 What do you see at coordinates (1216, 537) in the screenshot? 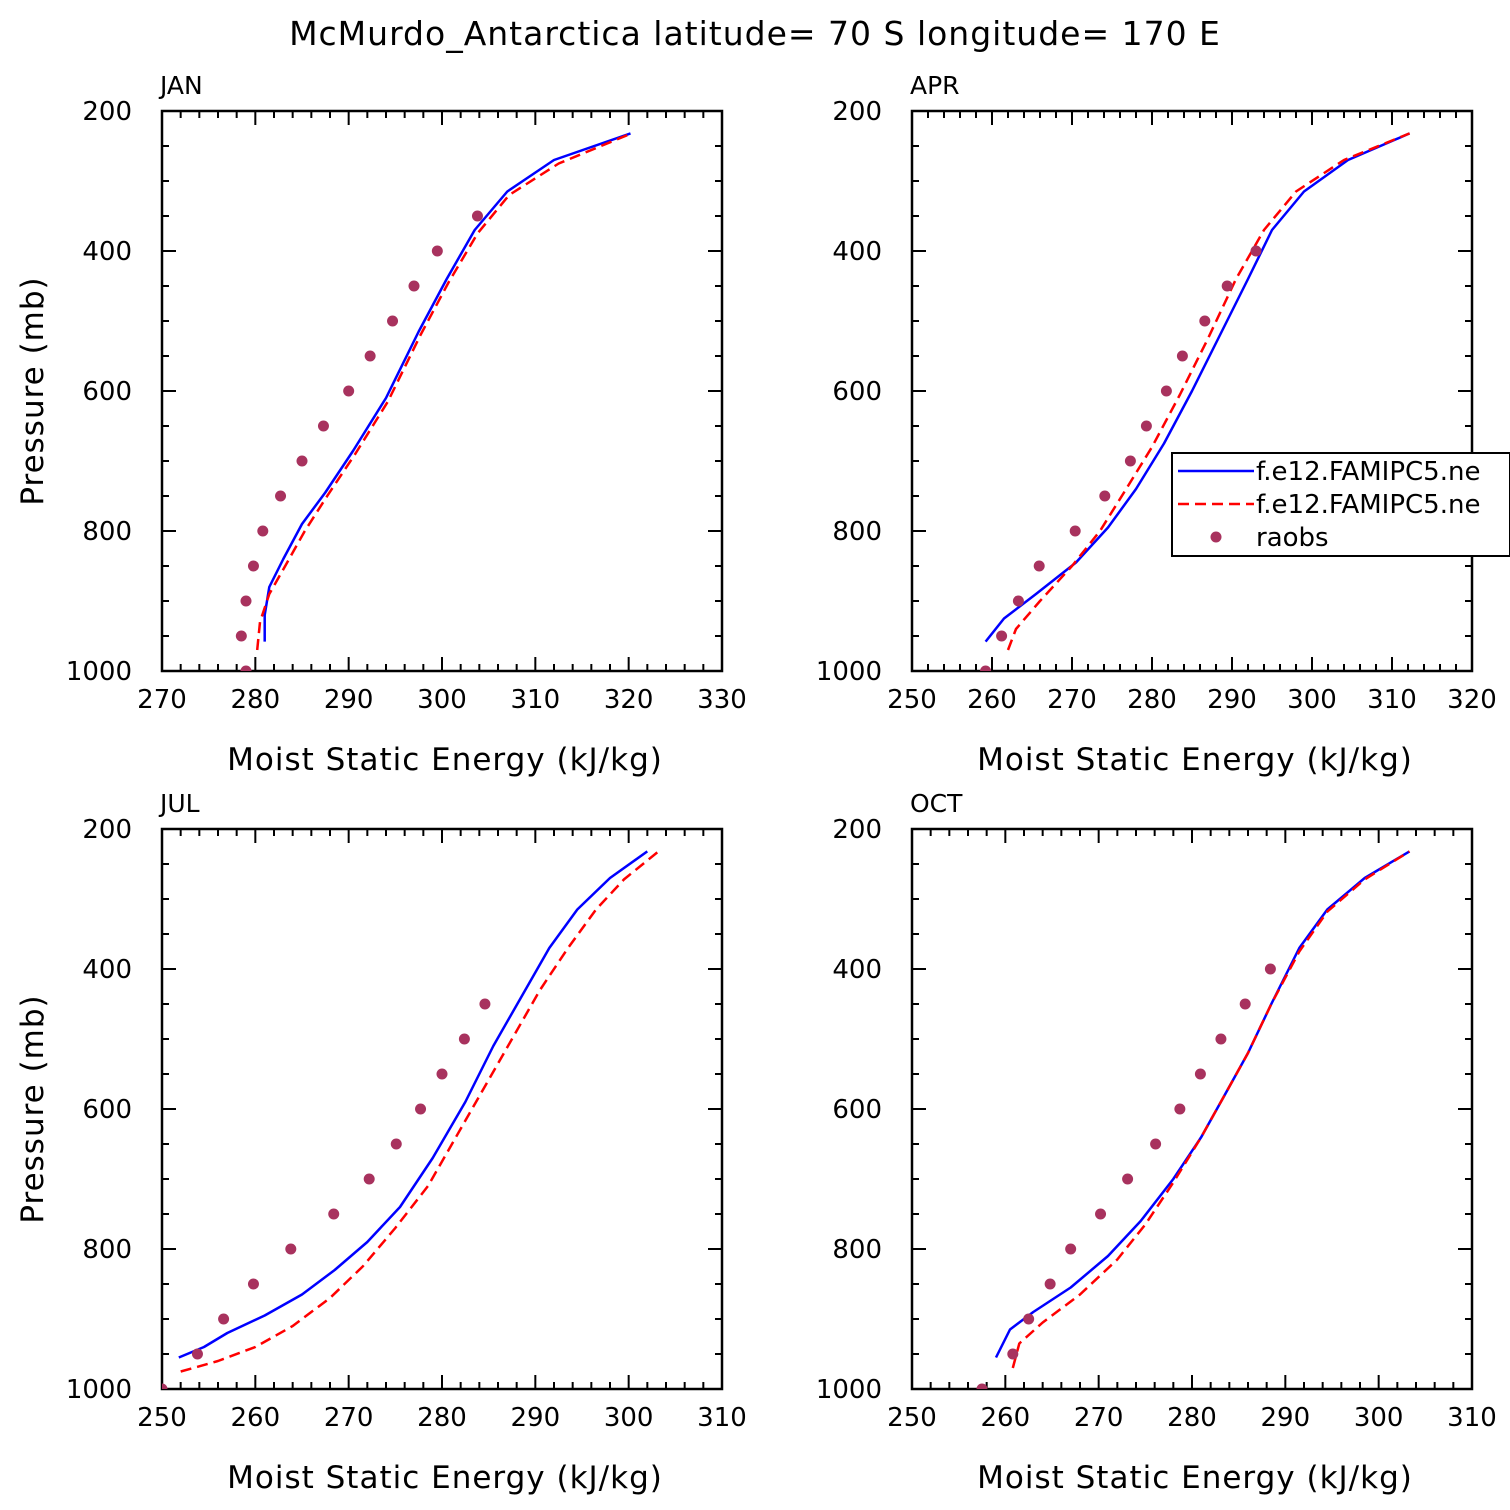
I see `legend-marker` at bounding box center [1216, 537].